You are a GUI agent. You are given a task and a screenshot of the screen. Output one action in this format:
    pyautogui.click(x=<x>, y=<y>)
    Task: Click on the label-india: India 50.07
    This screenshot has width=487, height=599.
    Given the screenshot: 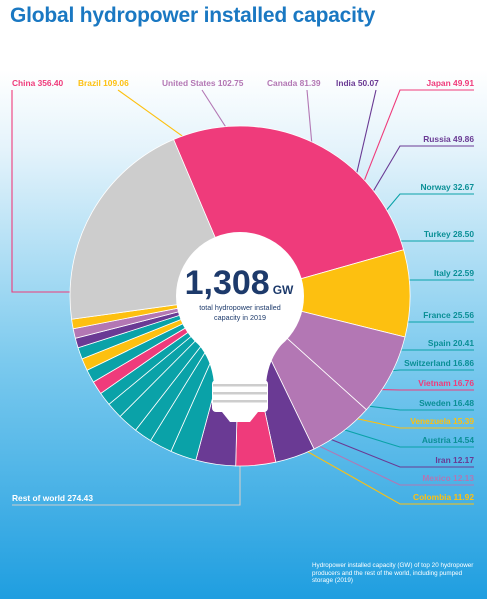 What is the action you would take?
    pyautogui.click(x=357, y=83)
    